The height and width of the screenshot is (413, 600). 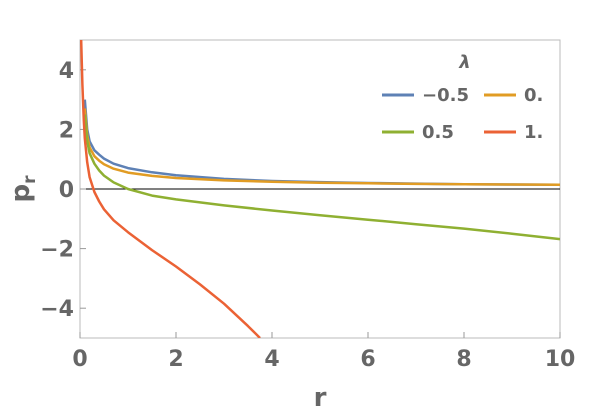 What do you see at coordinates (533, 95) in the screenshot?
I see `legend-label-2: 0.` at bounding box center [533, 95].